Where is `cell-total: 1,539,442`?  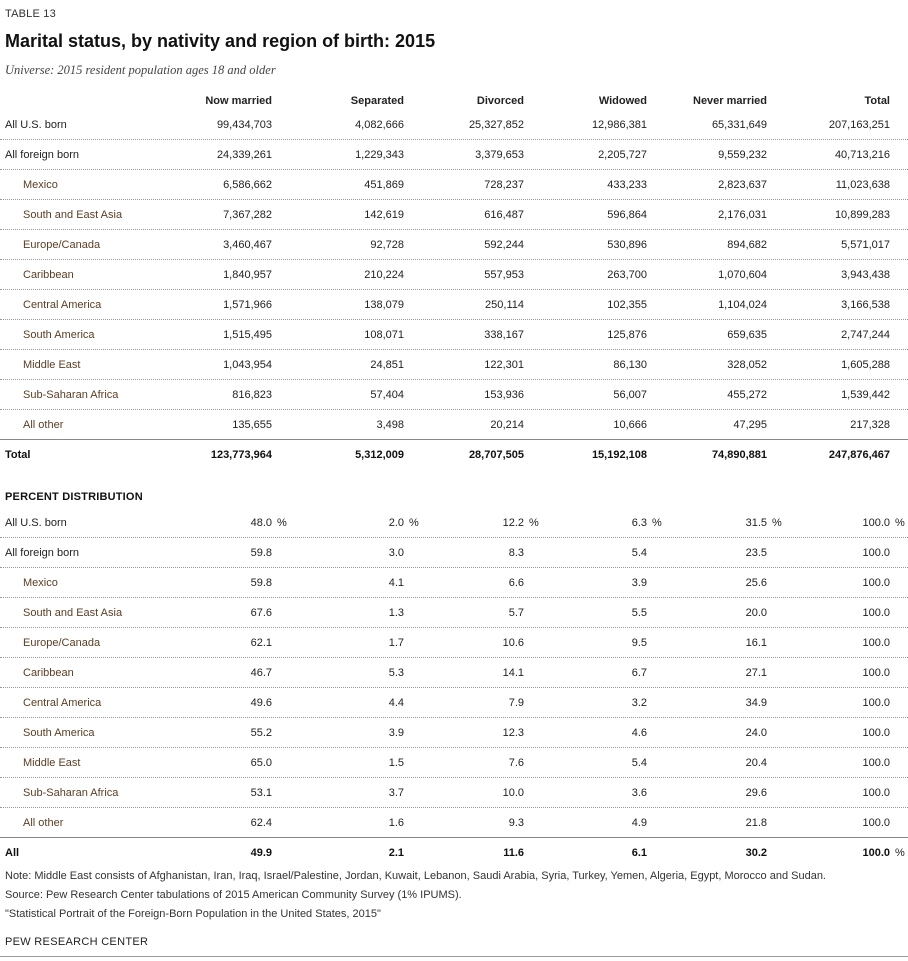 cell-total: 1,539,442 is located at coordinates (865, 395).